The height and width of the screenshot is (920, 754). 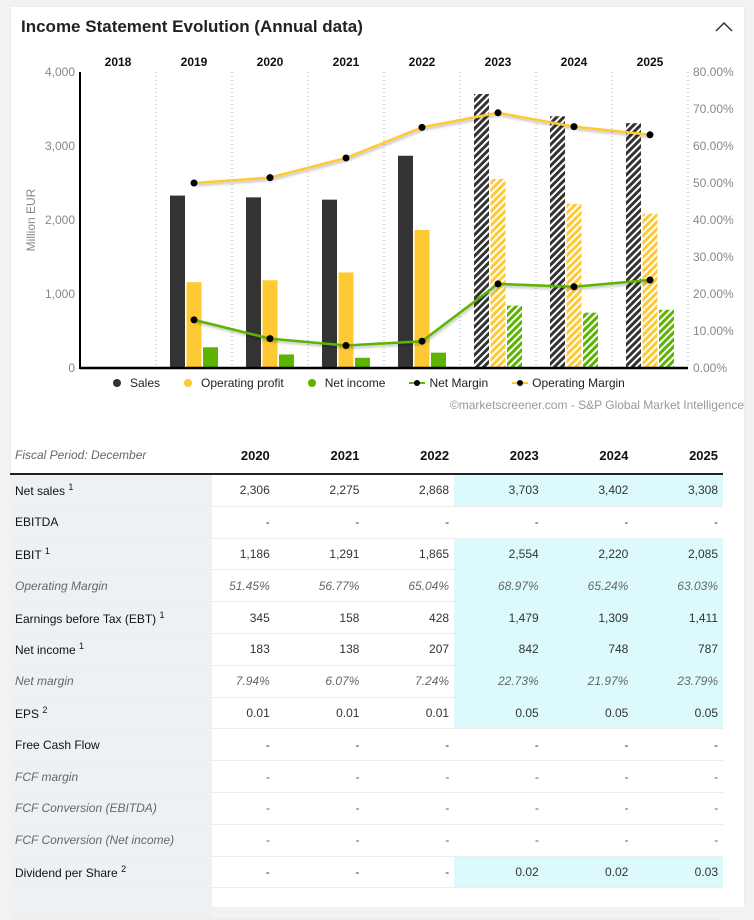 What do you see at coordinates (210, 357) in the screenshot?
I see `bar-net-income-2019` at bounding box center [210, 357].